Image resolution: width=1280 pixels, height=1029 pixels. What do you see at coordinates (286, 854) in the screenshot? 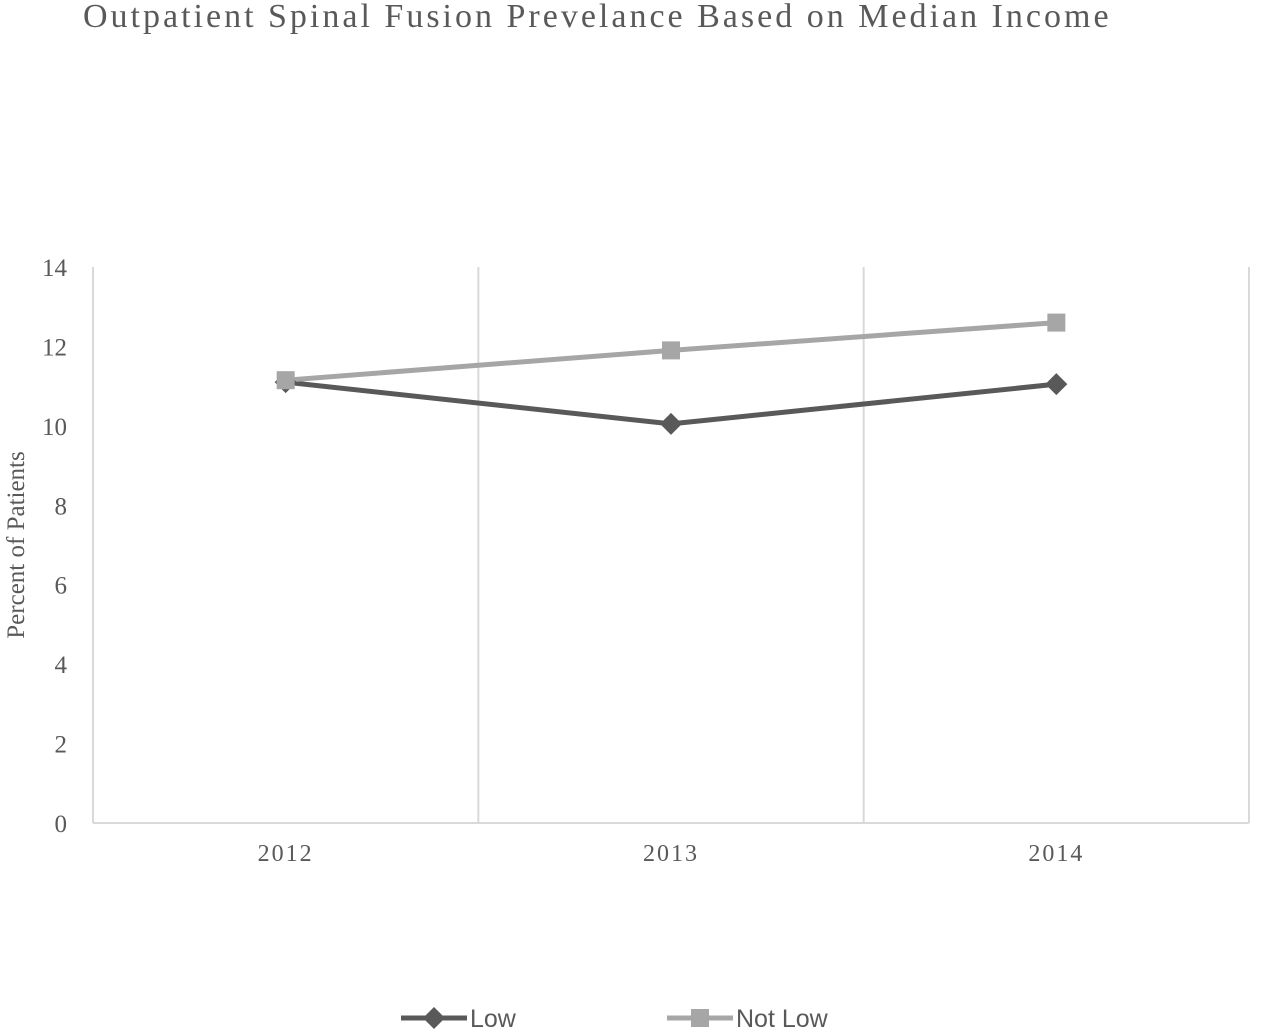
I see `x-tick-label: 2012` at bounding box center [286, 854].